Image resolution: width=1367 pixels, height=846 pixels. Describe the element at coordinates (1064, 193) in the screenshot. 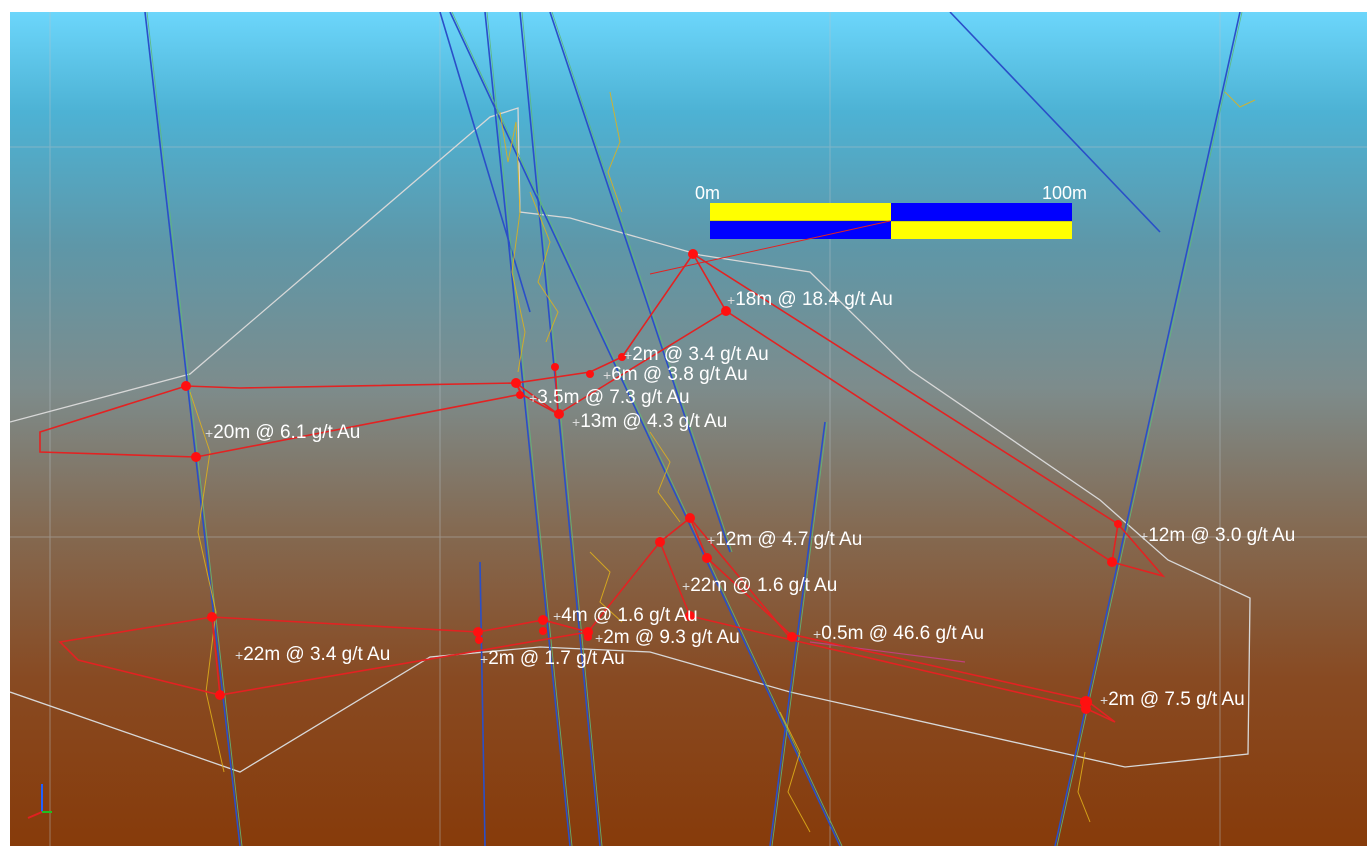

I see `scale-bar-end-label: 100m` at that location.